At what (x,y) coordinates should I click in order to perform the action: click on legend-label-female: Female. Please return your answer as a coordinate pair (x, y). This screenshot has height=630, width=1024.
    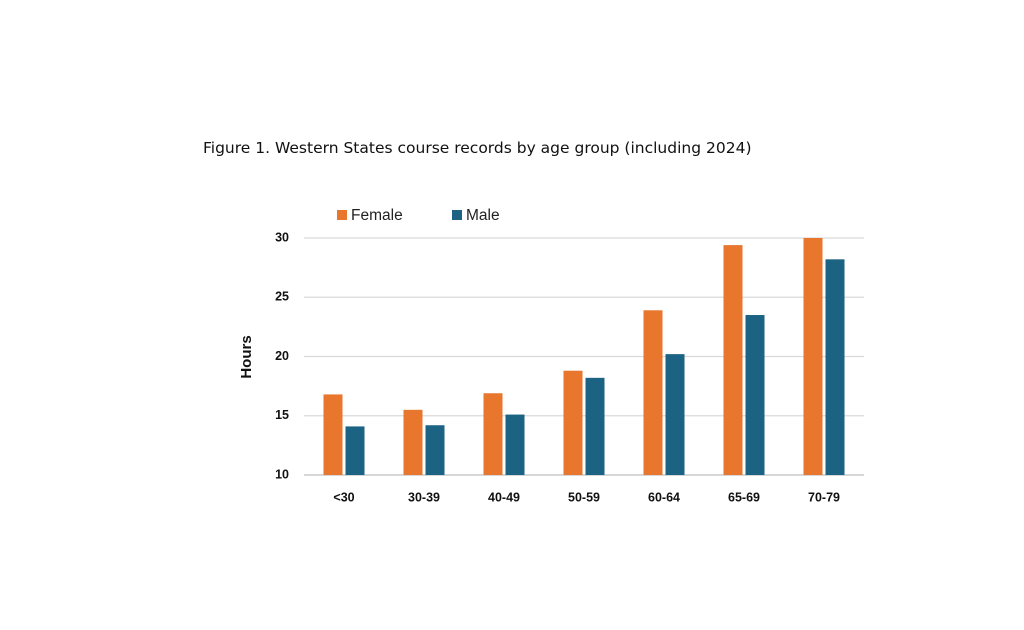
    Looking at the image, I should click on (377, 215).